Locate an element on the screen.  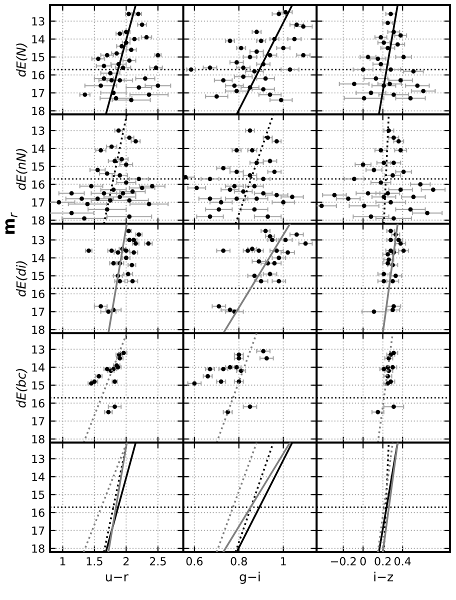
x-tick-label: 1.5 is located at coordinates (94, 561).